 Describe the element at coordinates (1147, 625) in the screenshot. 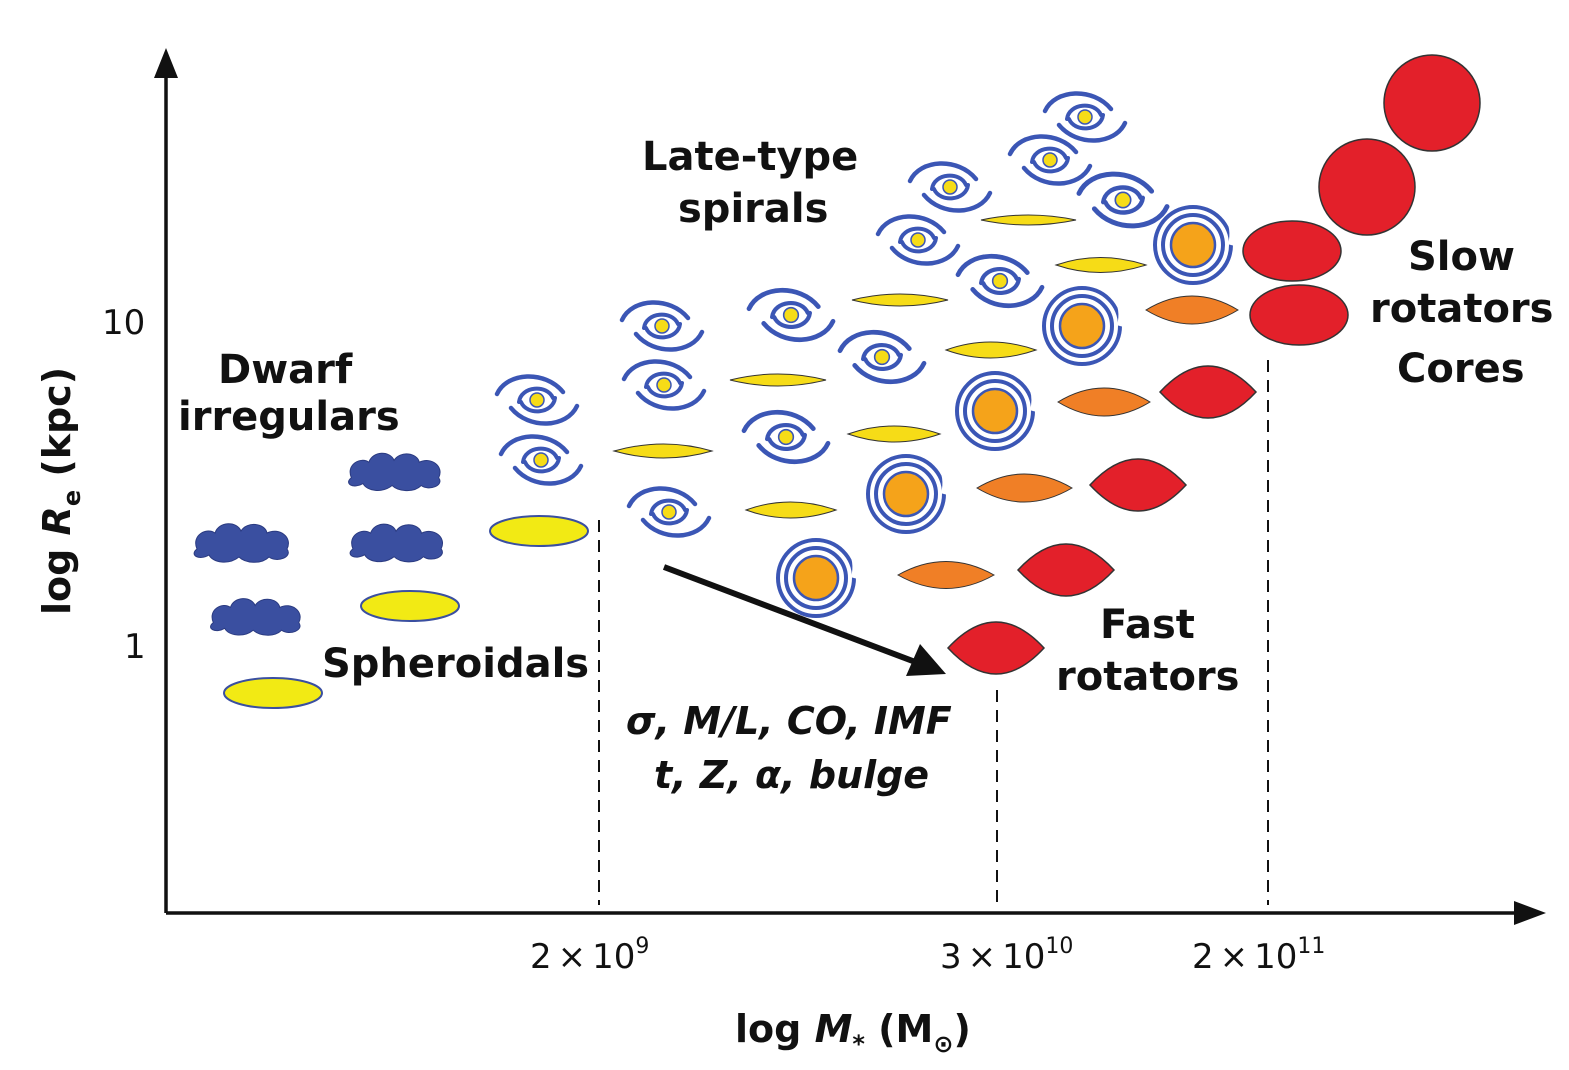

I see `label-fast-line1: Fast` at that location.